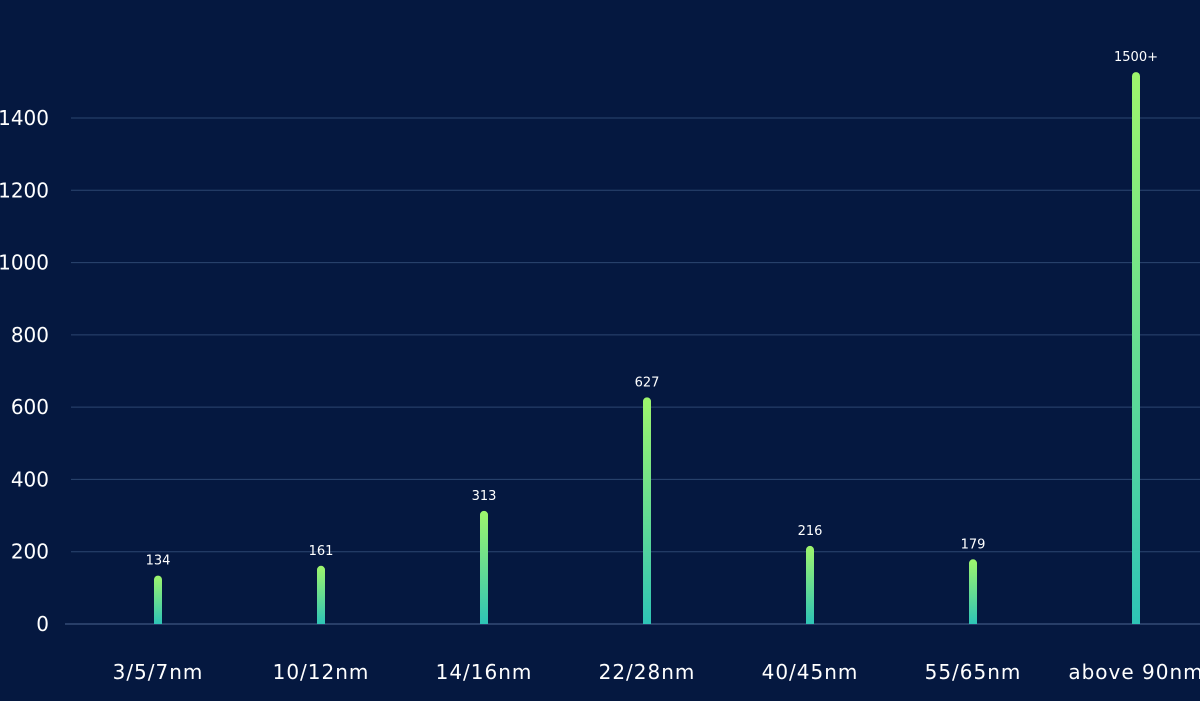 Image resolution: width=1200 pixels, height=701 pixels. I want to click on data-label: 216, so click(810, 531).